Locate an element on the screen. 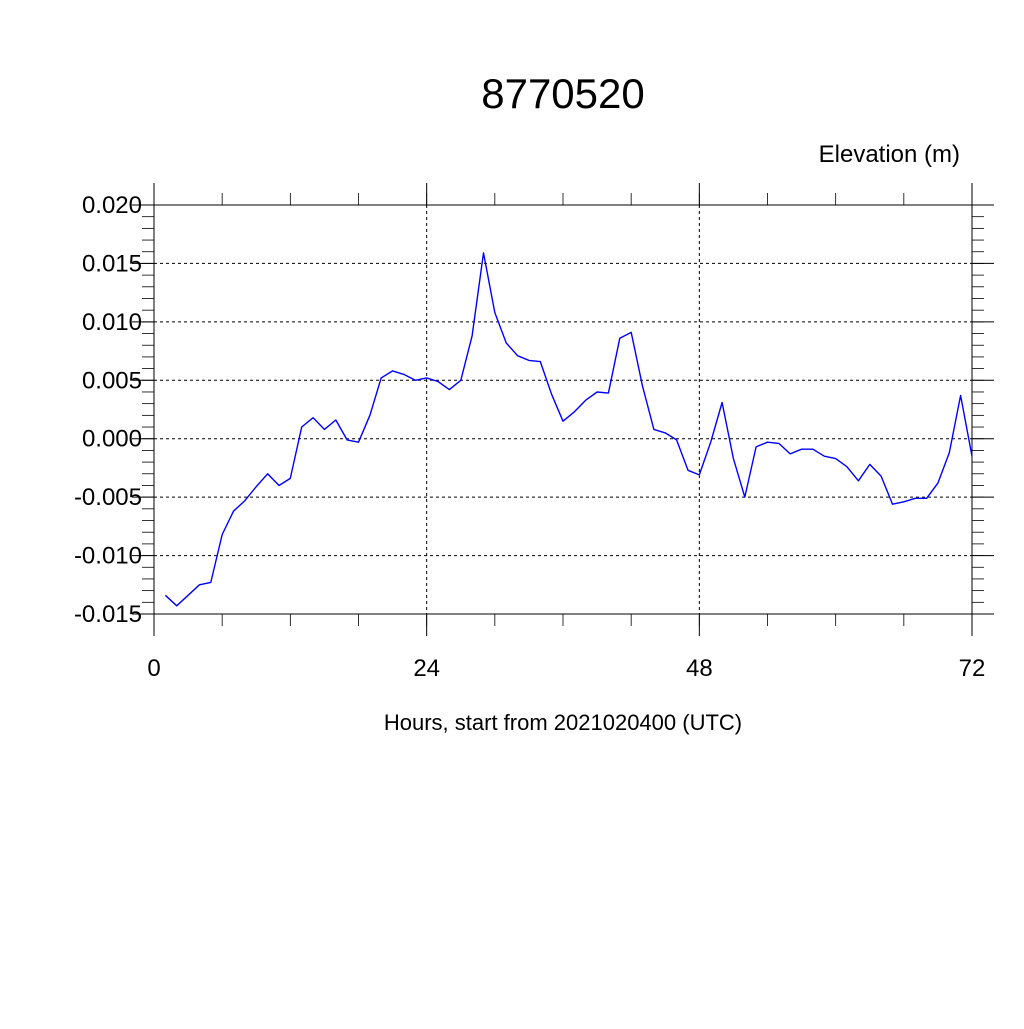 The image size is (1024, 1029). y-tick-label: 0.005 is located at coordinates (112, 380).